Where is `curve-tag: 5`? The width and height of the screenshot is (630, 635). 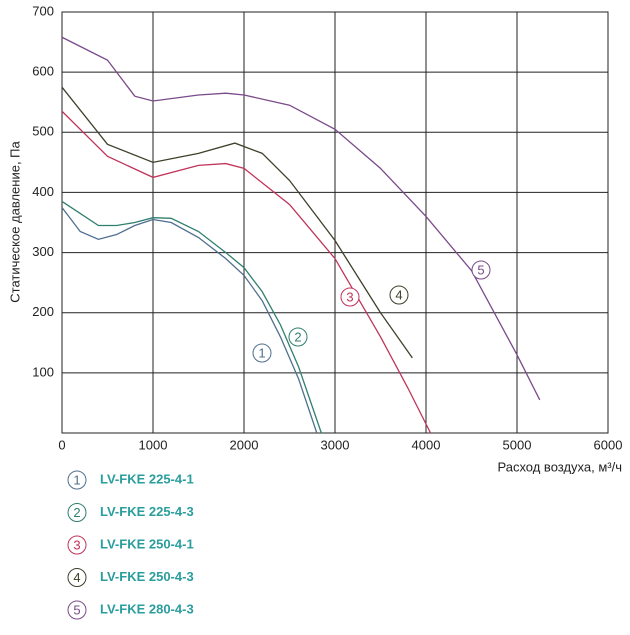
curve-tag: 5 is located at coordinates (480, 269).